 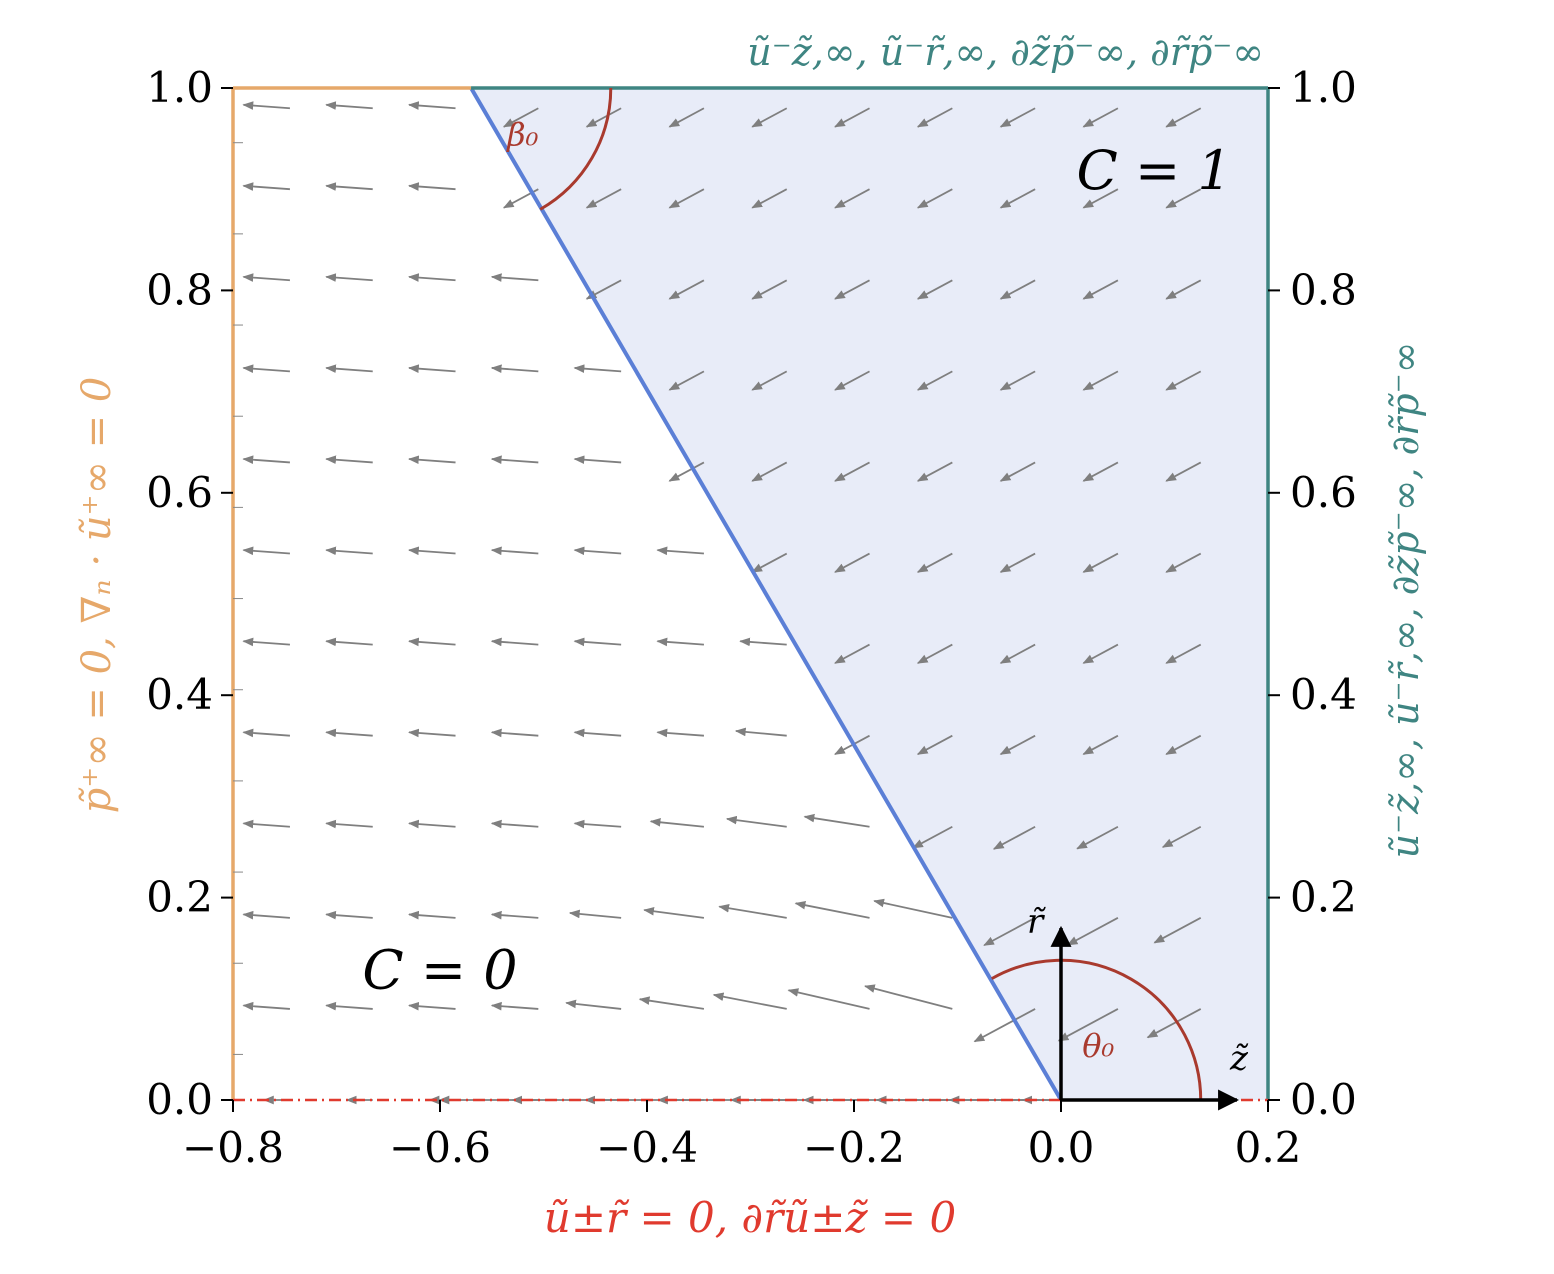 What do you see at coordinates (576, 149) in the screenshot?
I see `beta-angle-arc` at bounding box center [576, 149].